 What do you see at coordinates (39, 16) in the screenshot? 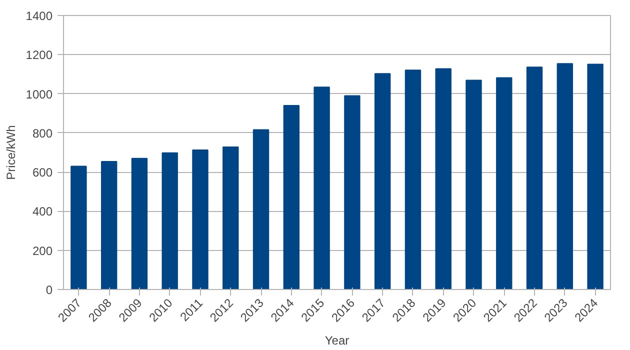
I see `y-tick-label: 1400` at bounding box center [39, 16].